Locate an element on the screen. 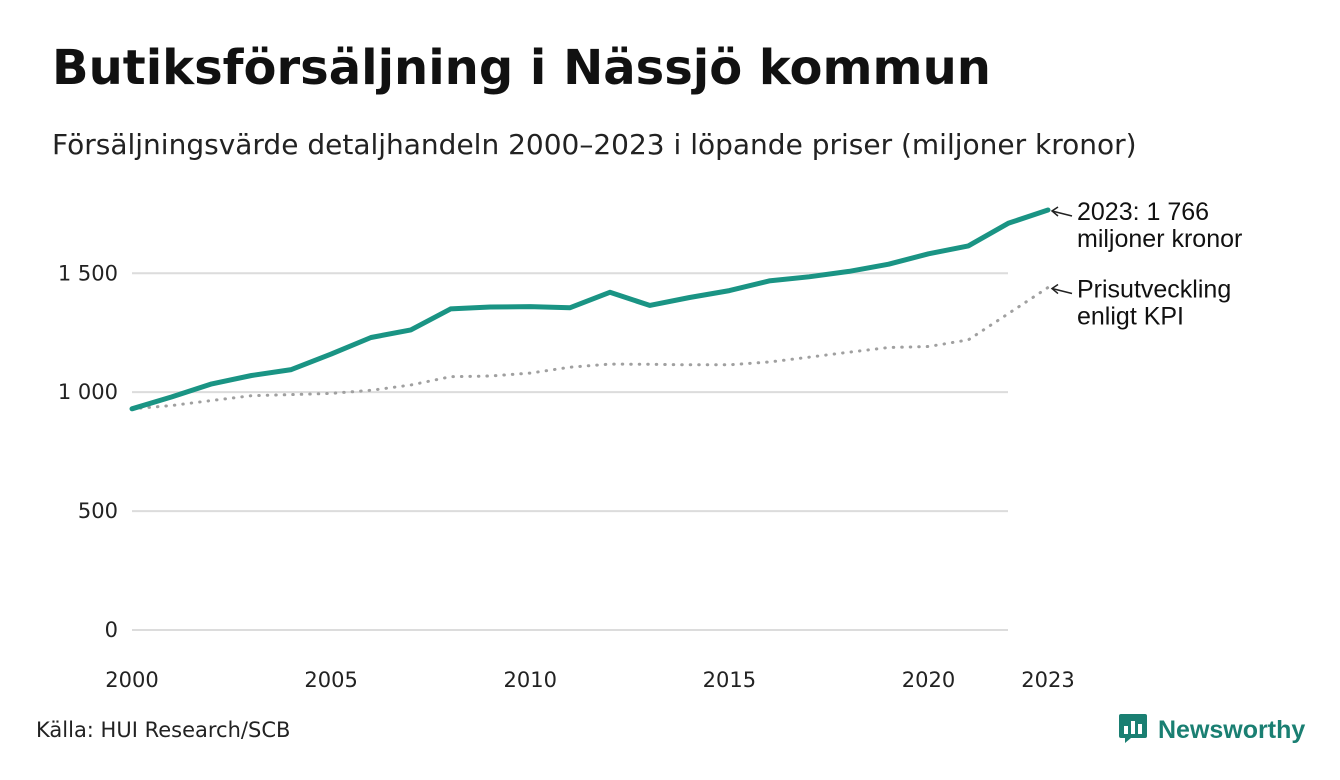 This screenshot has width=1340, height=780. sales-annotation-text: 2023: 1 766 is located at coordinates (1143, 212).